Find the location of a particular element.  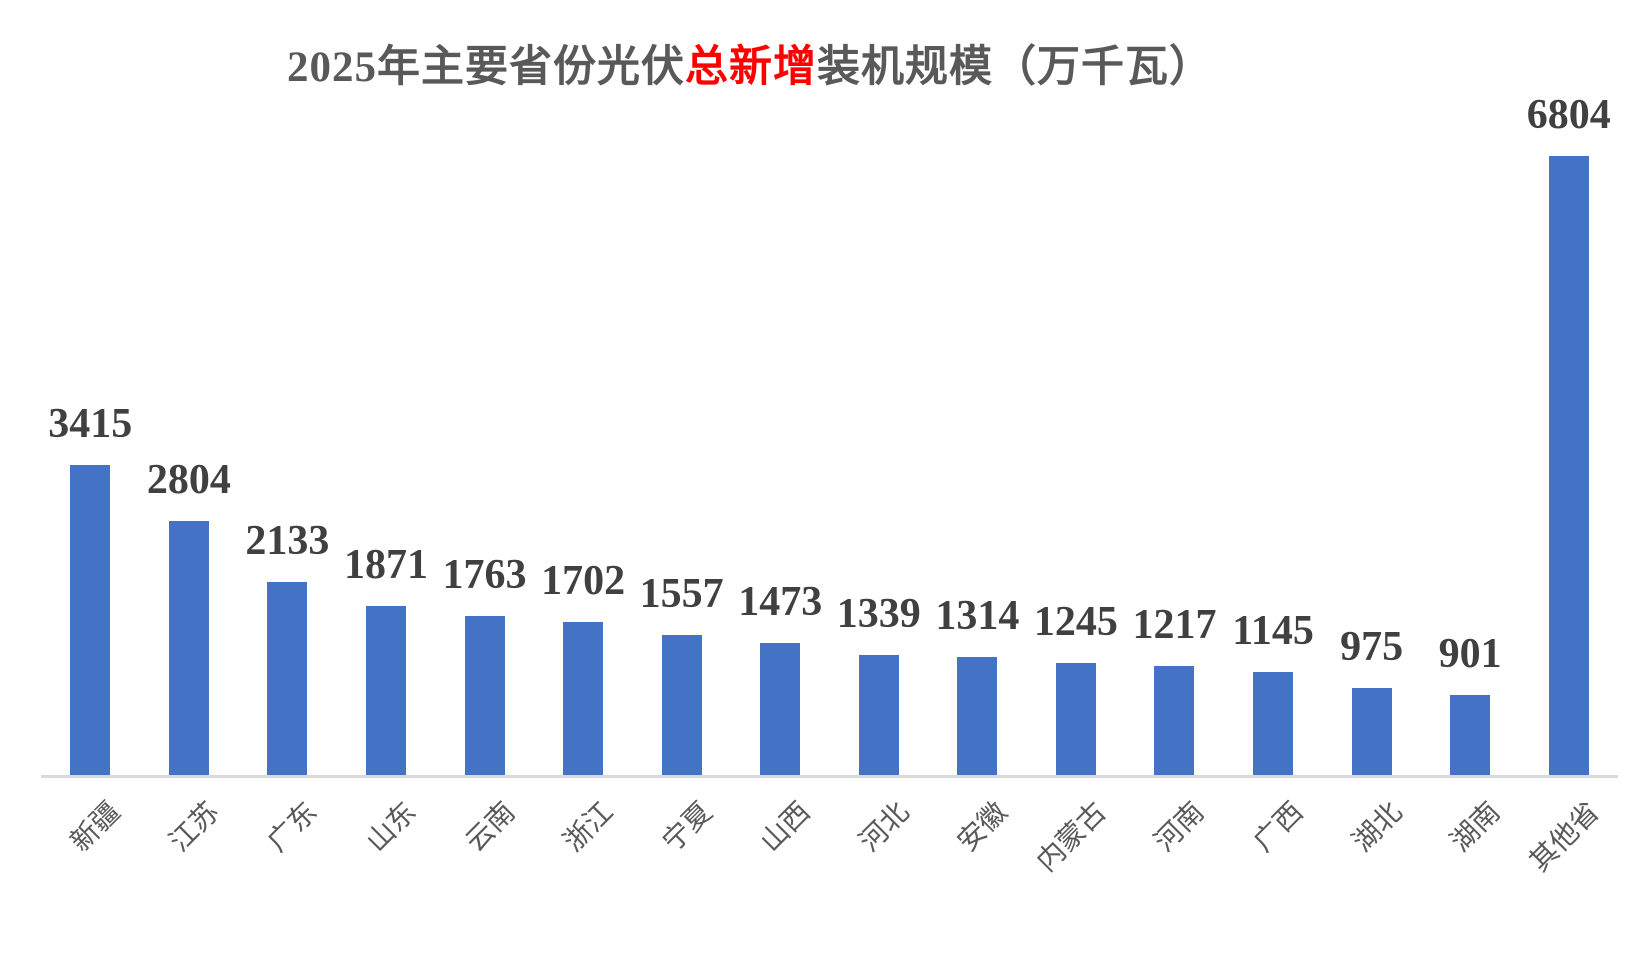

bar-category-label: 云南 is located at coordinates (490, 827).